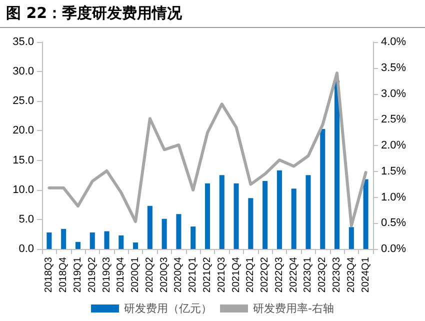  Describe the element at coordinates (393, 146) in the screenshot. I see `y2-tick-label: 2.0%` at that location.